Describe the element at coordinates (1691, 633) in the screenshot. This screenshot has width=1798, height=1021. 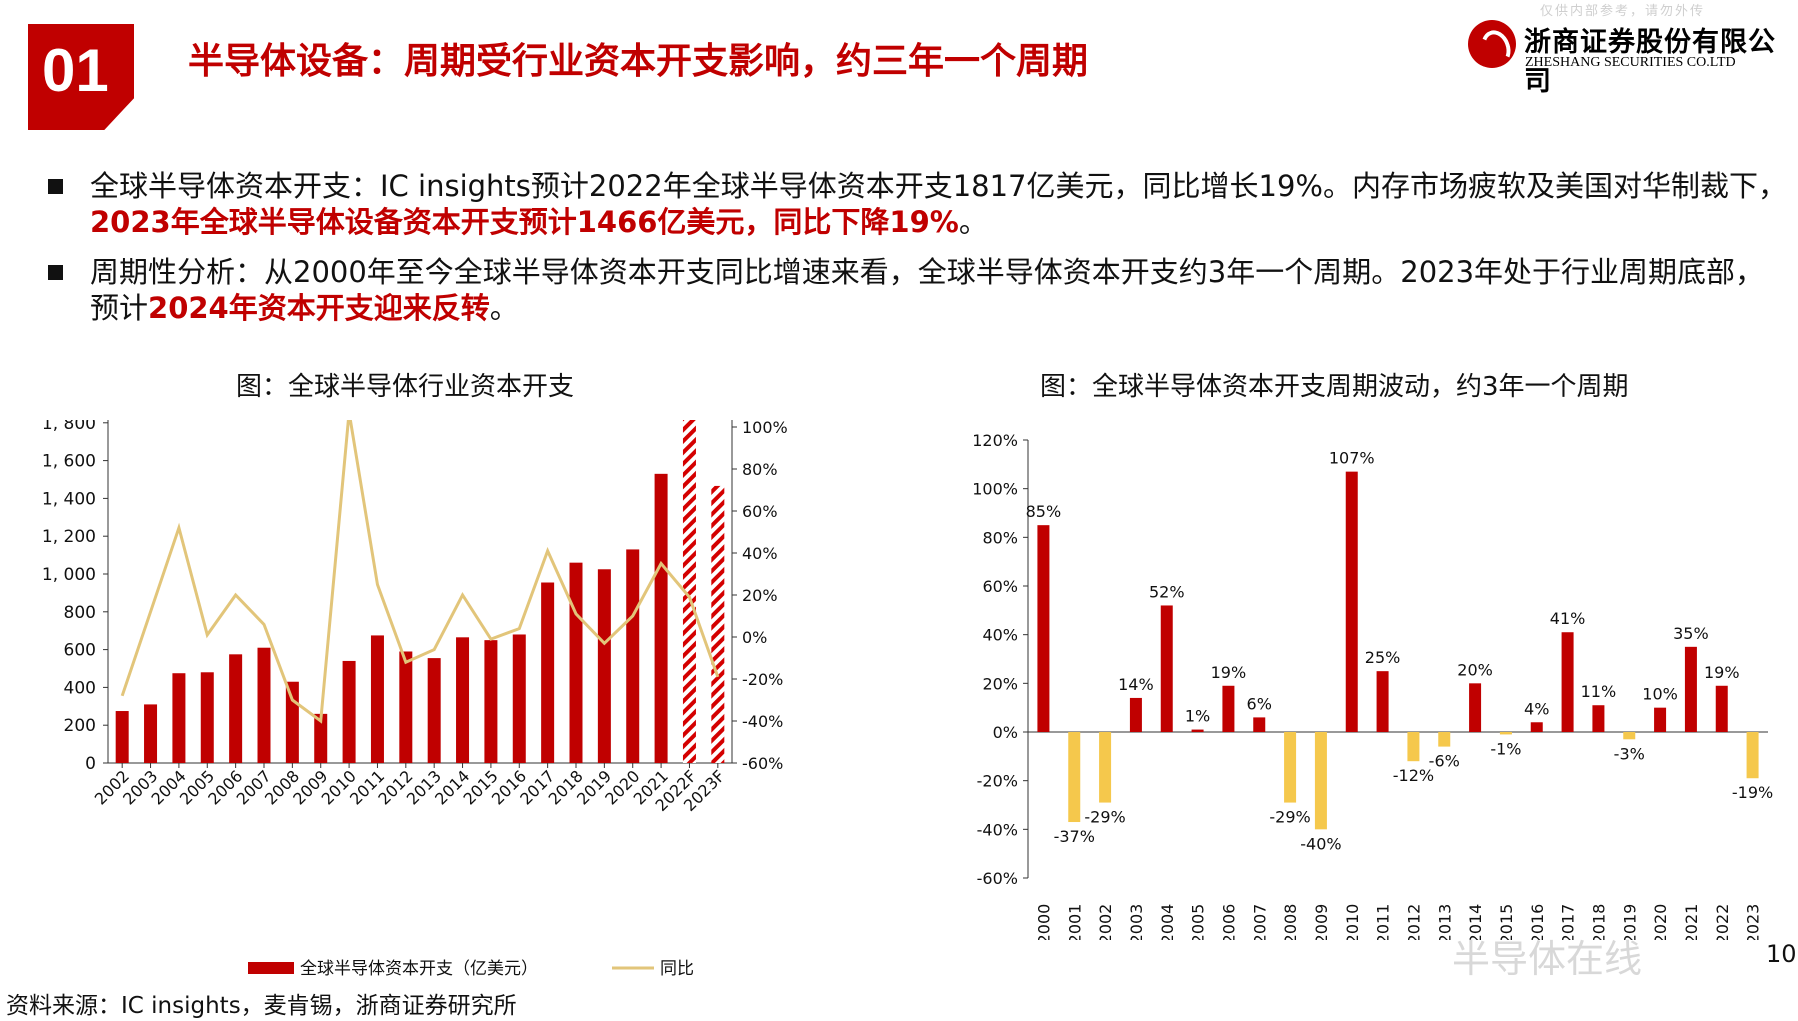
I see `data-label: 35%` at that location.